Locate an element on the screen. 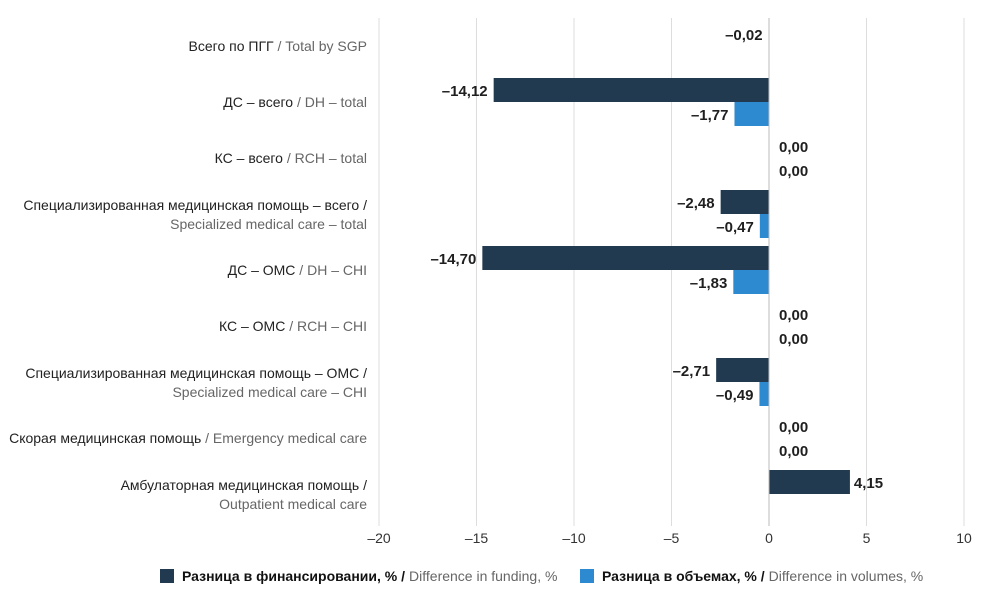 The height and width of the screenshot is (595, 989). data-label-funding: –2,48 is located at coordinates (696, 203).